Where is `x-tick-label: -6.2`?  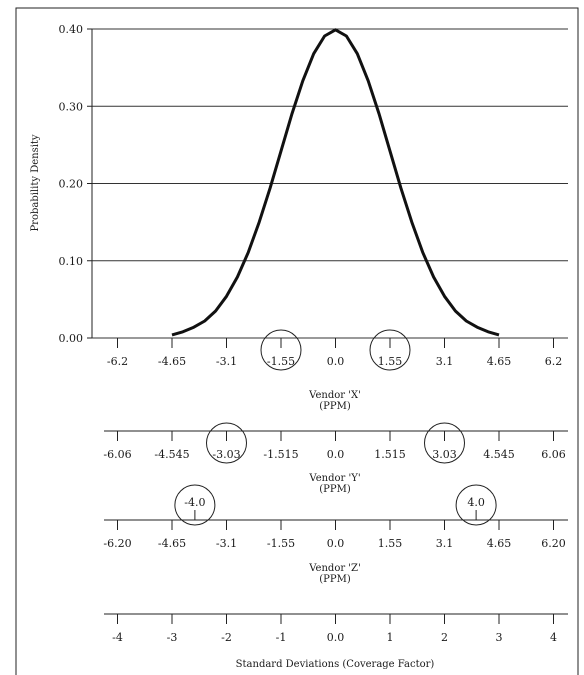
x-tick-label: -6.2 is located at coordinates (117, 361).